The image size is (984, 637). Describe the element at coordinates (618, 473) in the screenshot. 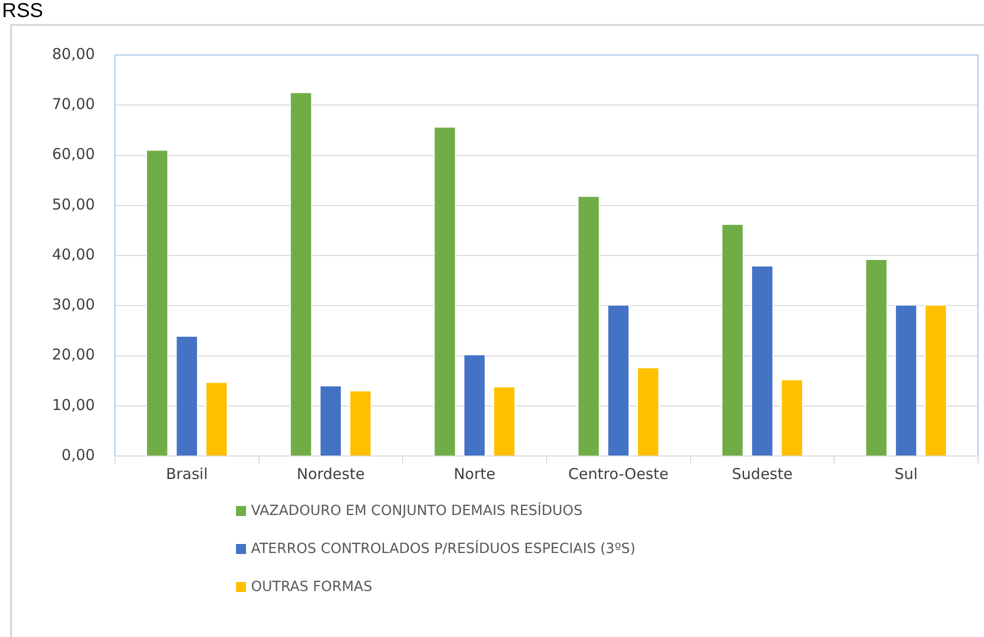

I see `x-tick-label: Centro-Oeste` at that location.